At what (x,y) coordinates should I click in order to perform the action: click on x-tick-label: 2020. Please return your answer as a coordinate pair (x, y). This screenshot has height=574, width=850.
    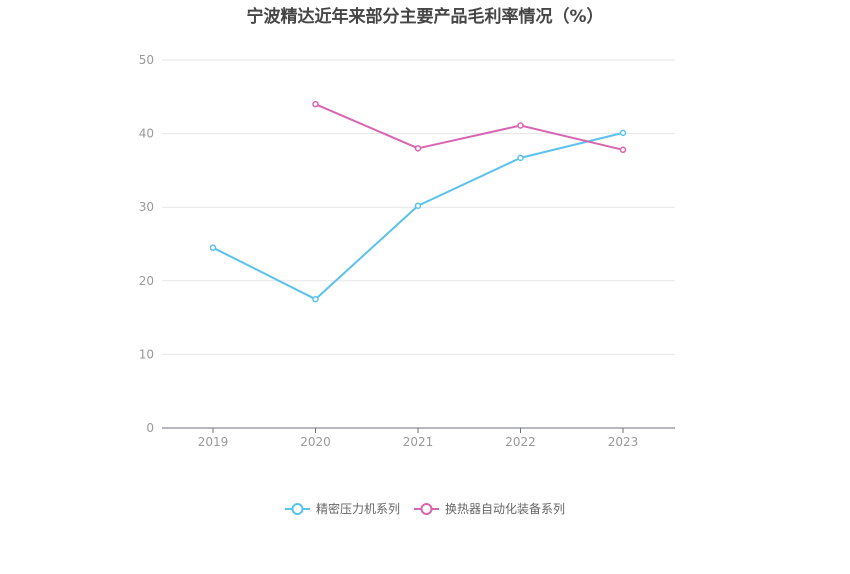
    Looking at the image, I should click on (315, 442).